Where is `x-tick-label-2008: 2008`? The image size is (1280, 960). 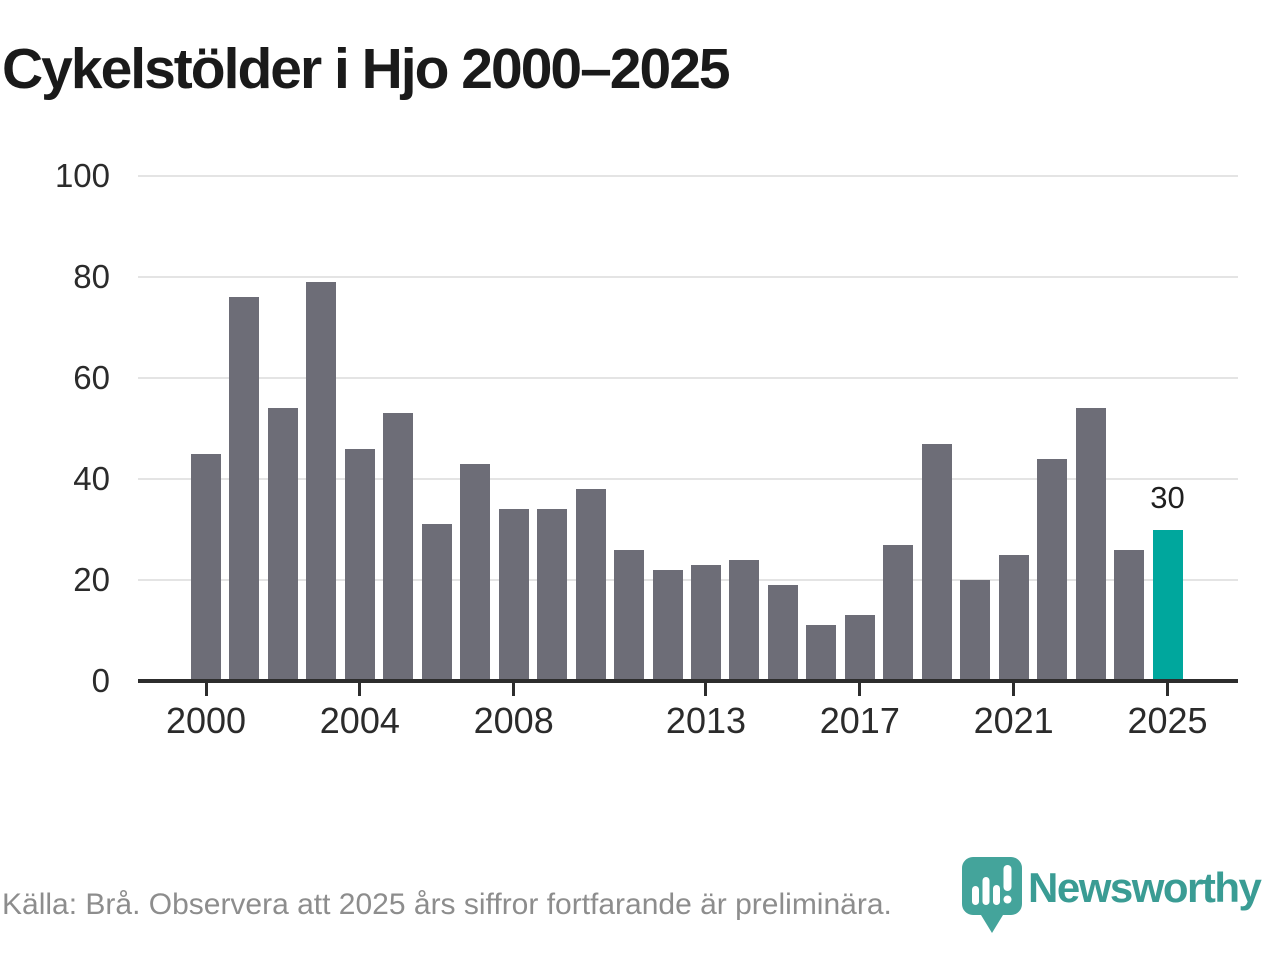
x-tick-label-2008: 2008 is located at coordinates (513, 720).